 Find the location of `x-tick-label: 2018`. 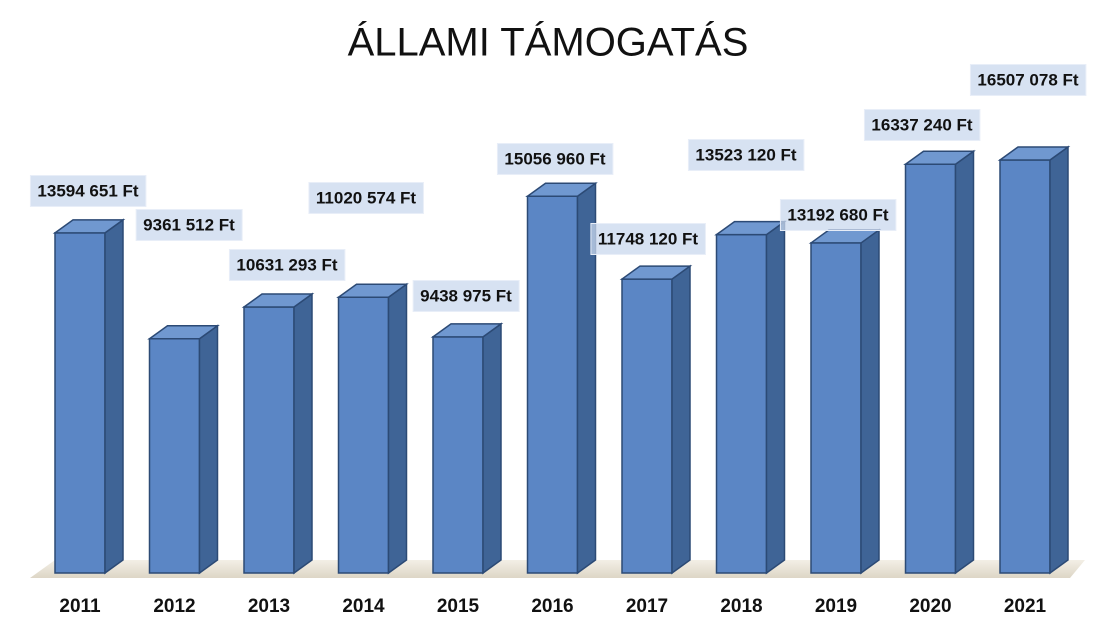

x-tick-label: 2018 is located at coordinates (741, 606).